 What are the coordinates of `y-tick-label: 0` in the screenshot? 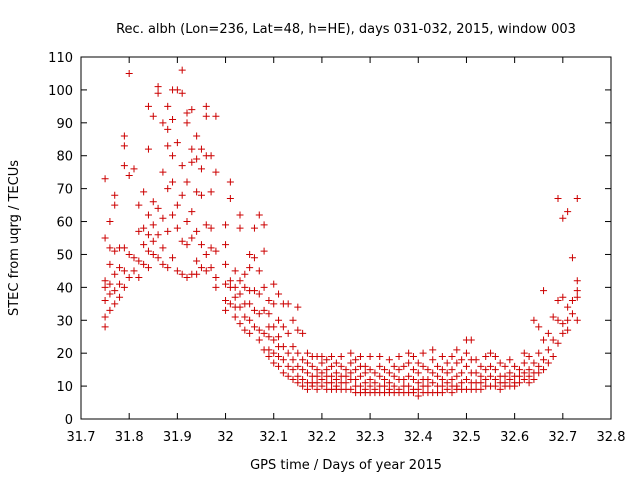 It's located at (69, 420).